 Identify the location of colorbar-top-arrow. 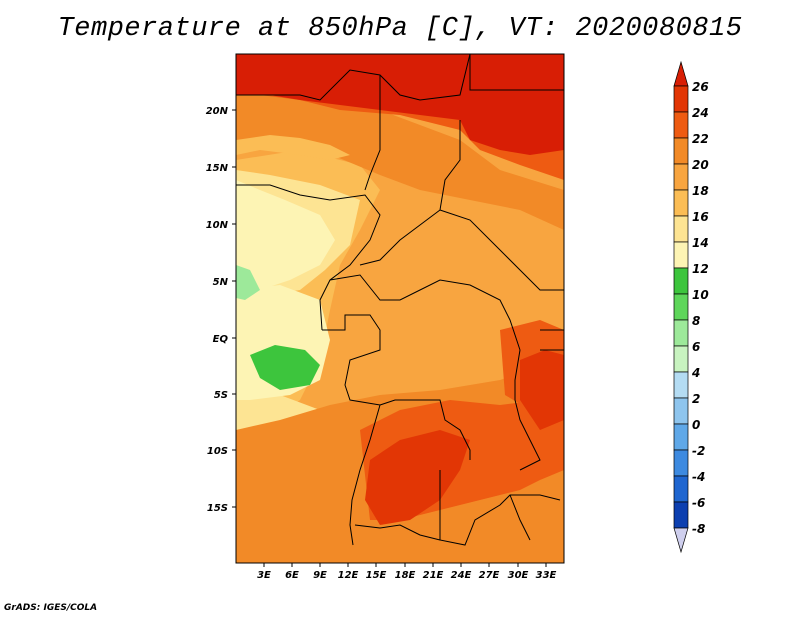
(681, 73).